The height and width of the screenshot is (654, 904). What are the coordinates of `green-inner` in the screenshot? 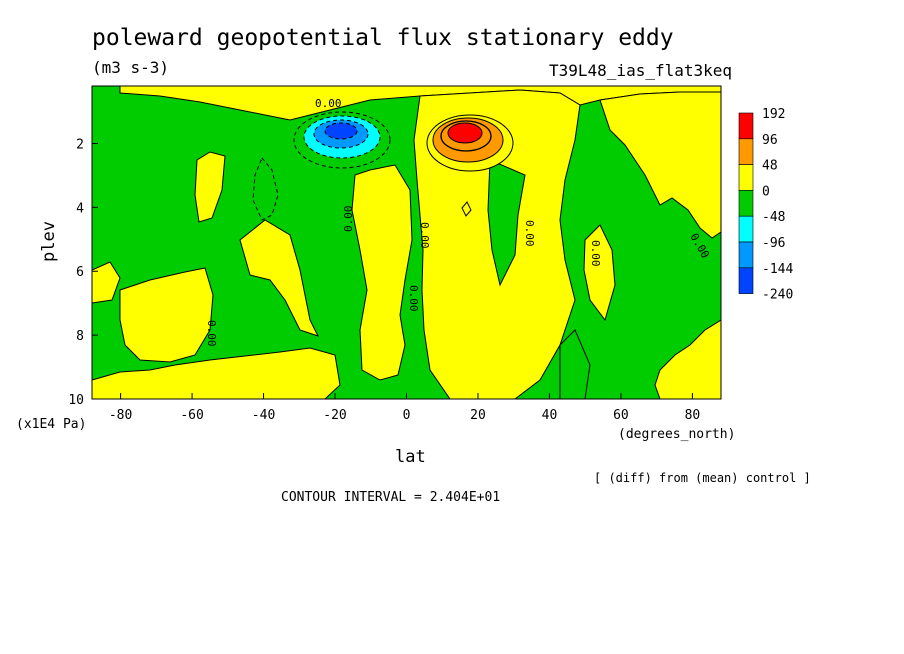 It's located at (539, 279).